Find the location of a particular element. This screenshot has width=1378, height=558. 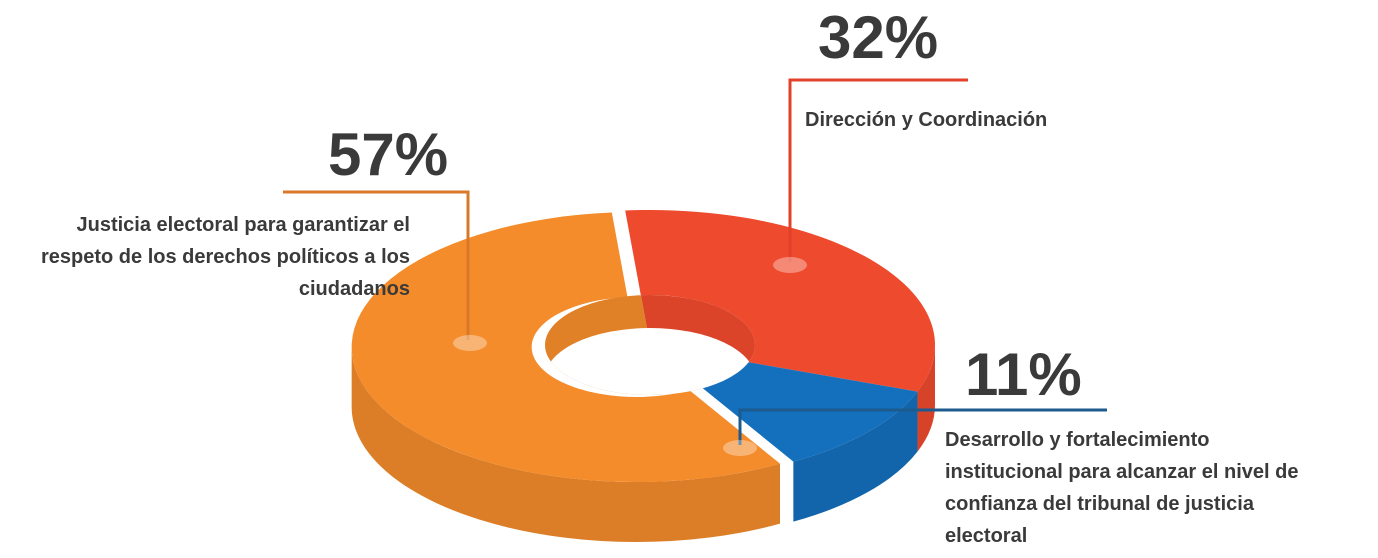

dots is located at coordinates (630, 356).